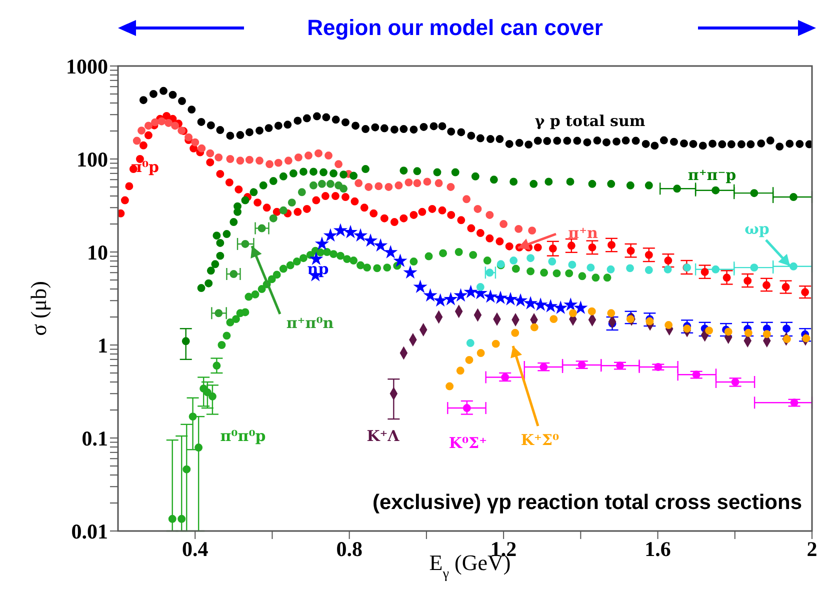  I want to click on y-tick-label: 0.1, so click(95, 438).